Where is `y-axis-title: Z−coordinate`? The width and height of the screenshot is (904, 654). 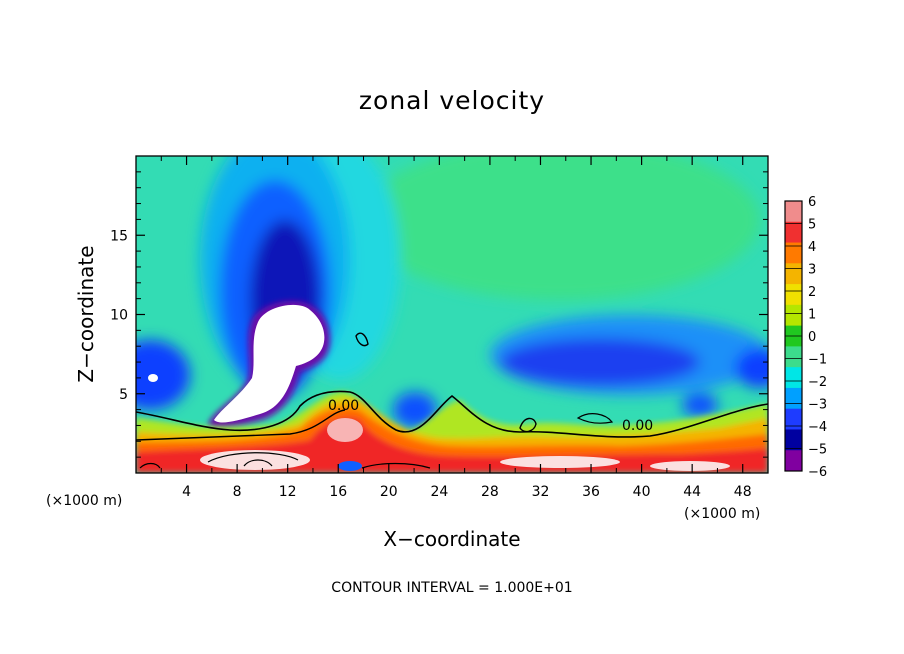
y-axis-title: Z−coordinate is located at coordinates (86, 313).